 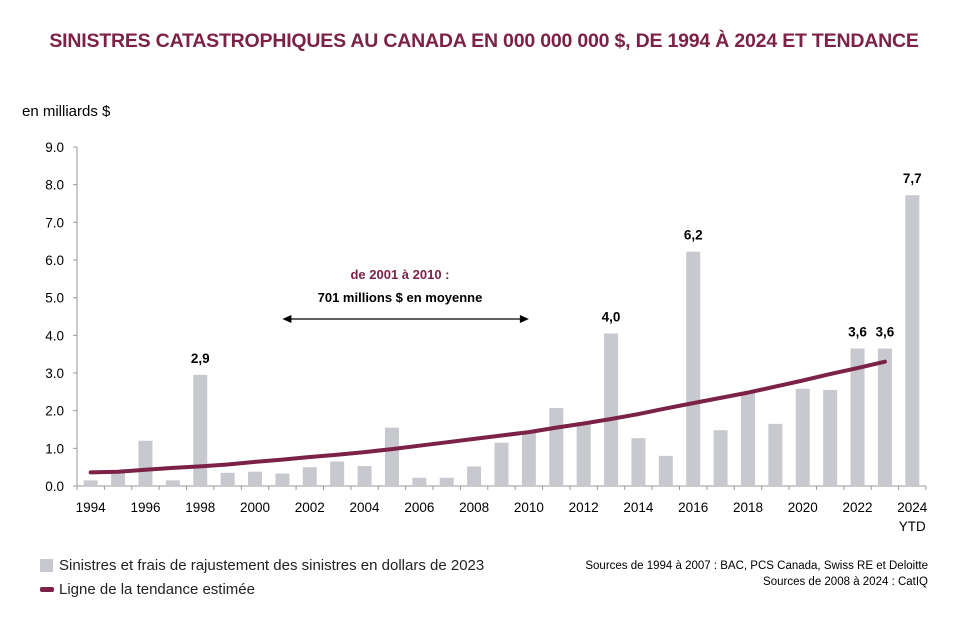 What do you see at coordinates (400, 297) in the screenshot?
I see `annotation-text: 701 millions $ en moyenne` at bounding box center [400, 297].